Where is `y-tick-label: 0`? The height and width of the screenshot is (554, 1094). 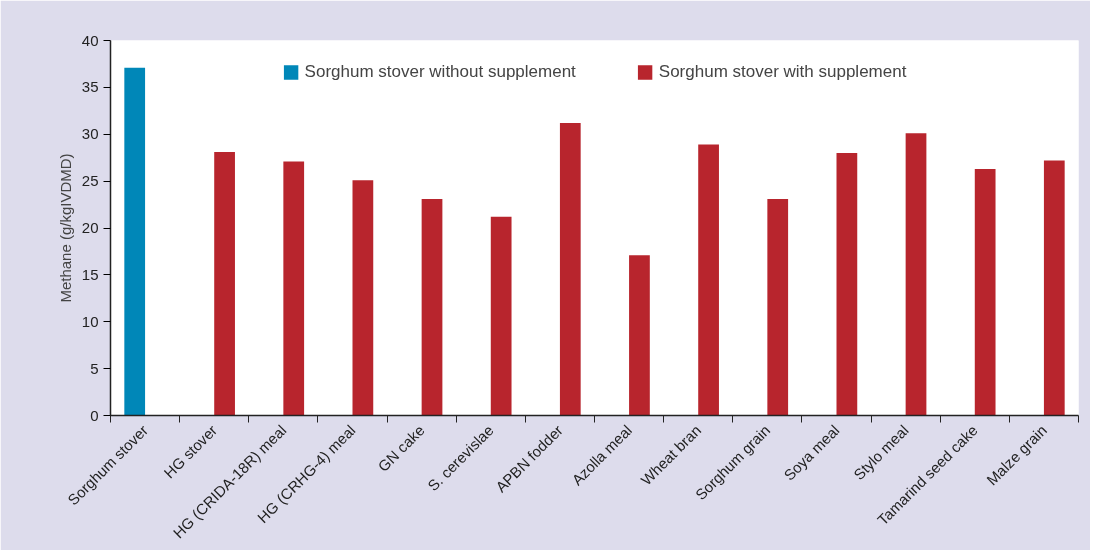
y-tick-label: 0 is located at coordinates (94, 415).